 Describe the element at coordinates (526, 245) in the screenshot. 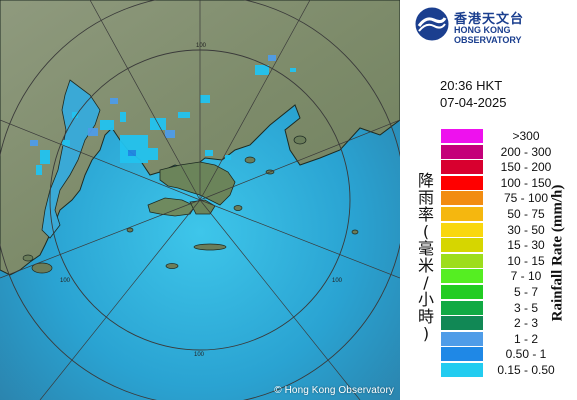

I see `legend-range: 15 - 30` at that location.